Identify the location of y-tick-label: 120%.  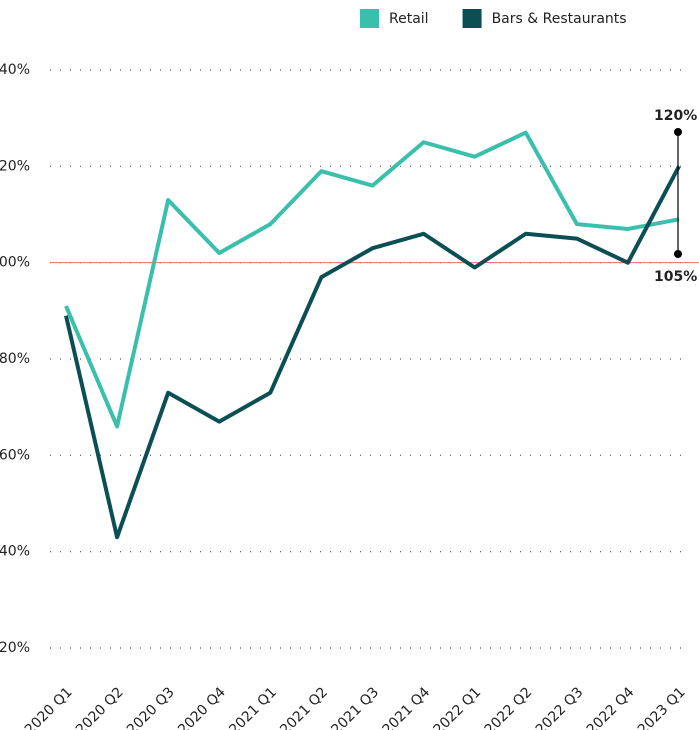
(15, 166).